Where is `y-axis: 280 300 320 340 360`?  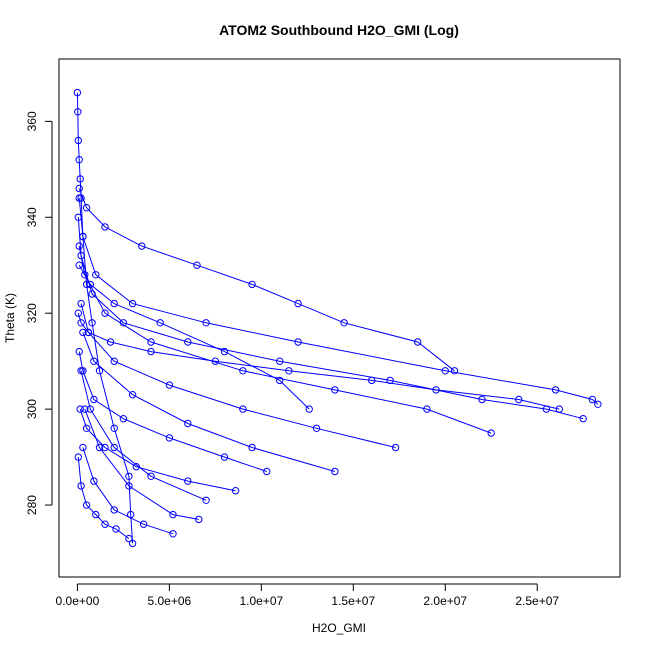 y-axis: 280 300 320 340 360 is located at coordinates (39, 313).